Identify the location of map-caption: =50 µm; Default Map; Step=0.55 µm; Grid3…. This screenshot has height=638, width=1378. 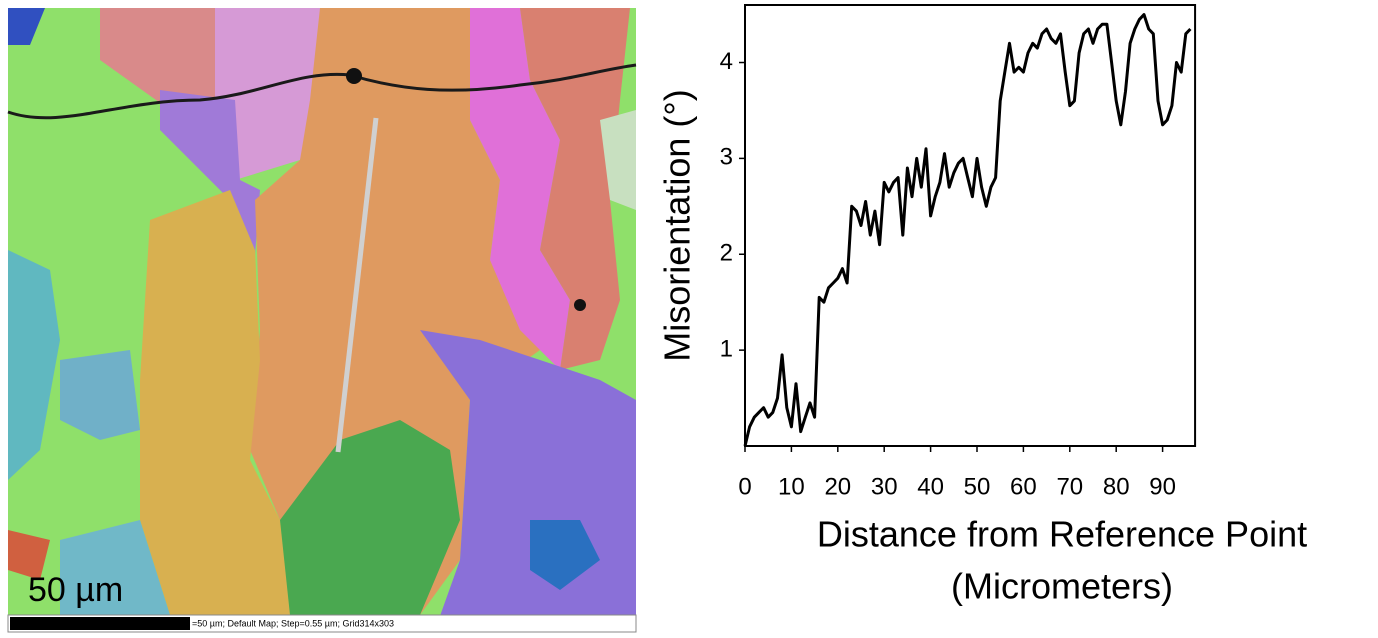
(293, 623).